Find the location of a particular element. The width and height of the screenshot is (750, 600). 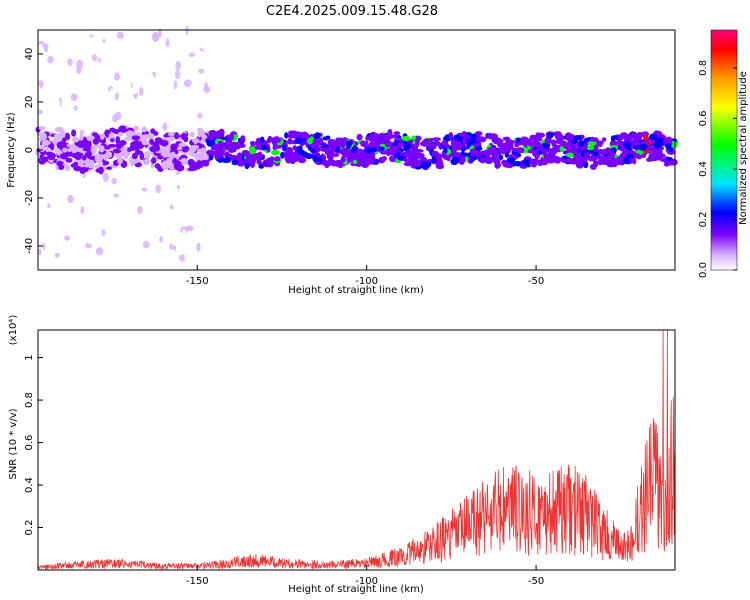

snr-y-tick-label: 0.8 is located at coordinates (29, 400).